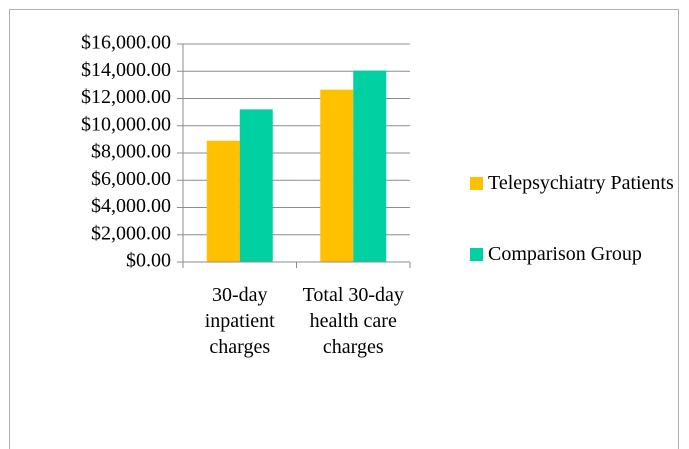 The height and width of the screenshot is (449, 689). I want to click on y-tick-label: $0.00, so click(148, 261).